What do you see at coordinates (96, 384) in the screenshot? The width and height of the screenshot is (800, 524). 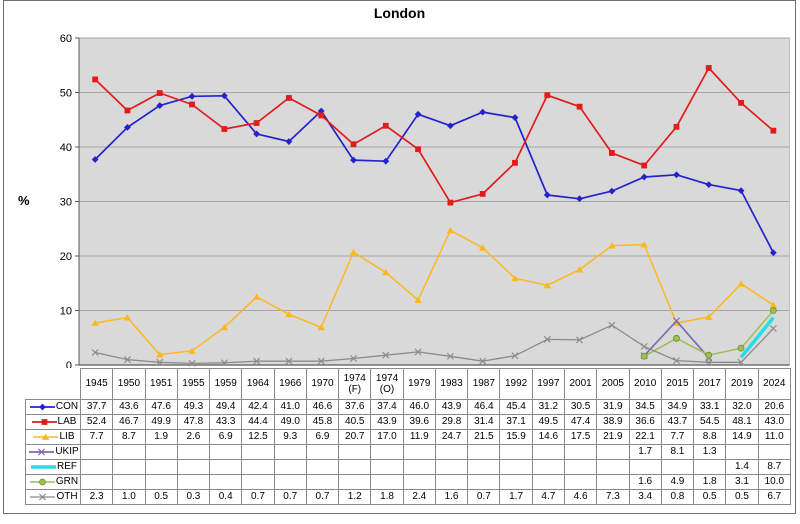 I see `year-header-cell: 1945` at bounding box center [96, 384].